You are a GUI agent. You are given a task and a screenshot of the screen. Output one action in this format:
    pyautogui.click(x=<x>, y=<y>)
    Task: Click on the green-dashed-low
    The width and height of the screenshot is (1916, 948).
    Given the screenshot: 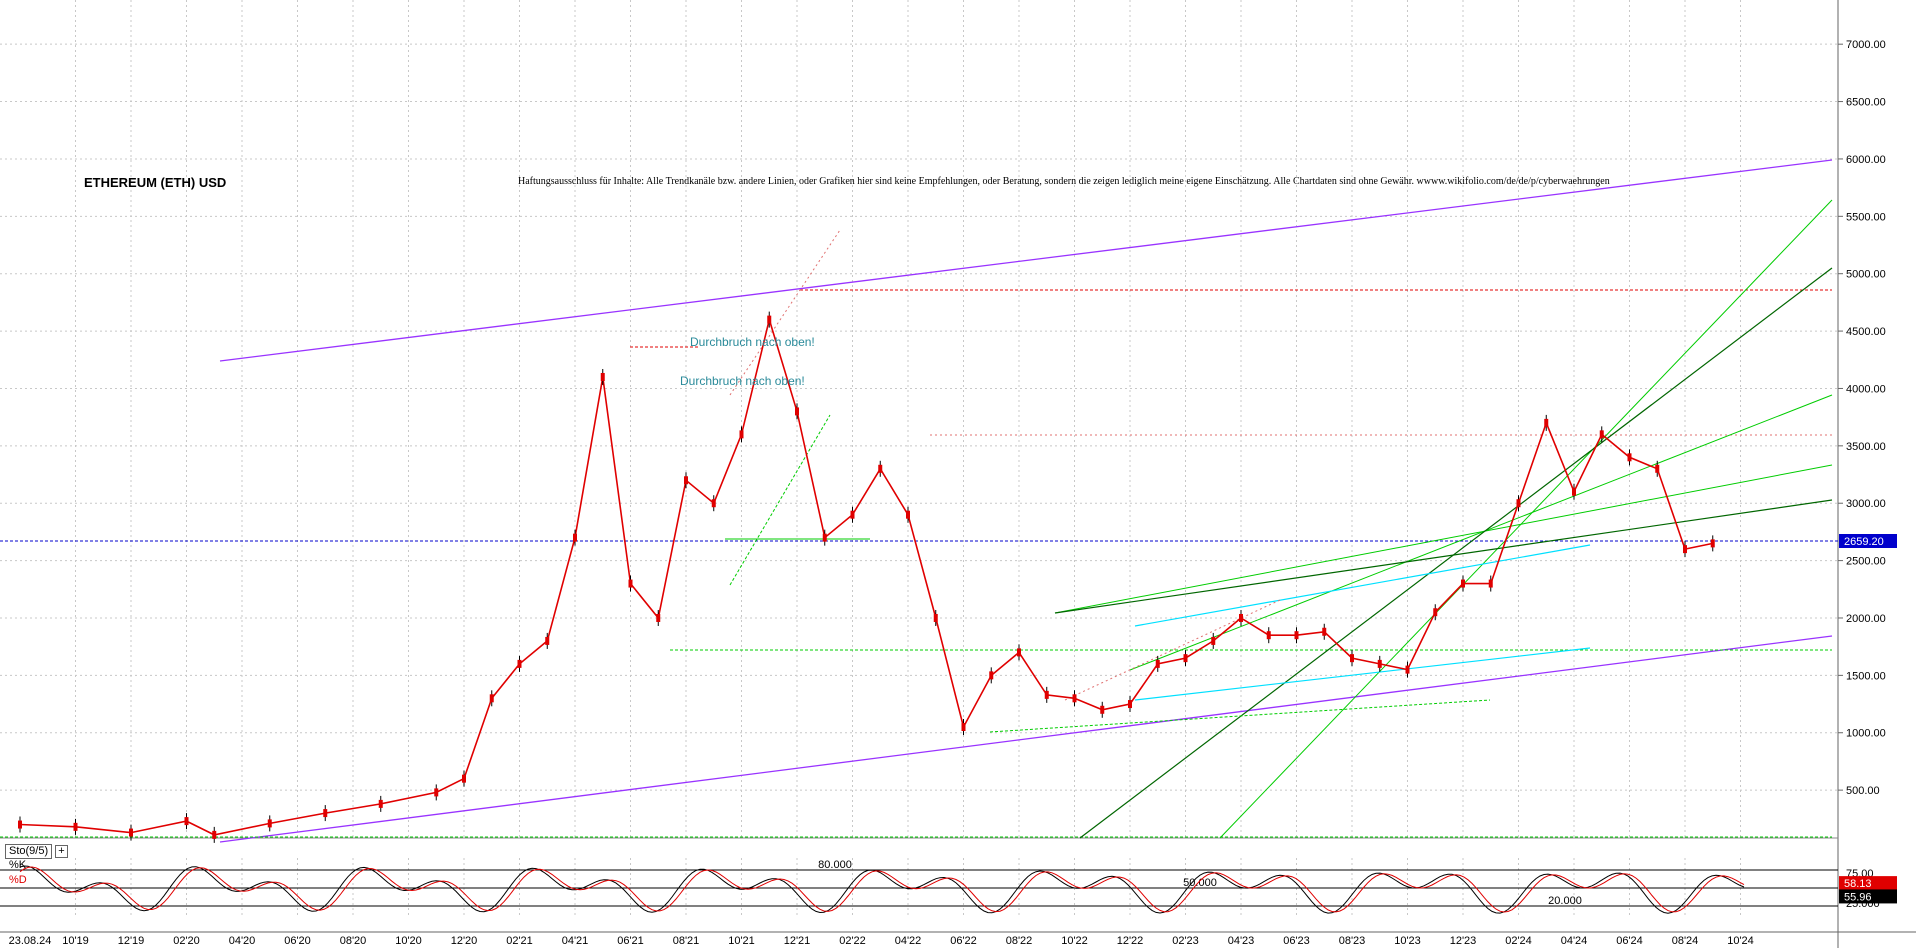 What is the action you would take?
    pyautogui.click(x=1240, y=716)
    